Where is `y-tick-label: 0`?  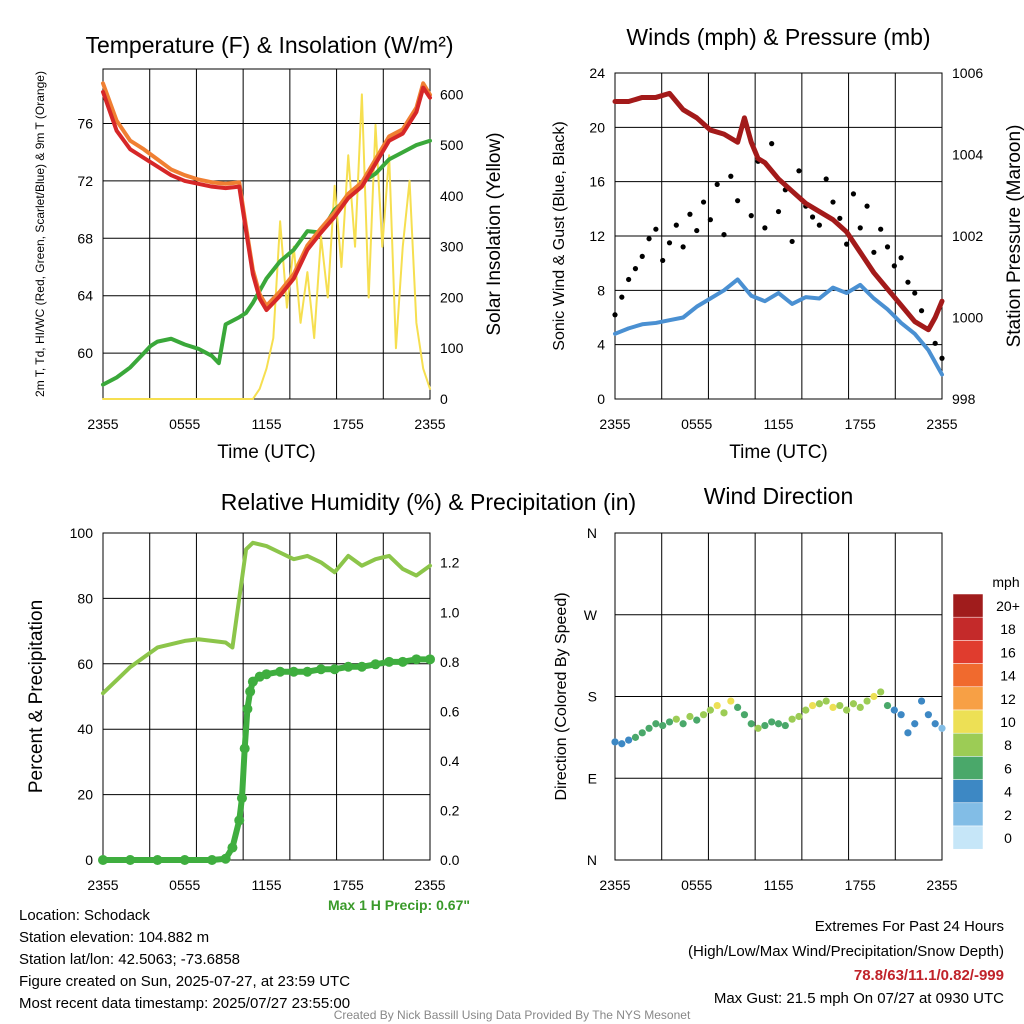
y-tick-label: 0 is located at coordinates (89, 860).